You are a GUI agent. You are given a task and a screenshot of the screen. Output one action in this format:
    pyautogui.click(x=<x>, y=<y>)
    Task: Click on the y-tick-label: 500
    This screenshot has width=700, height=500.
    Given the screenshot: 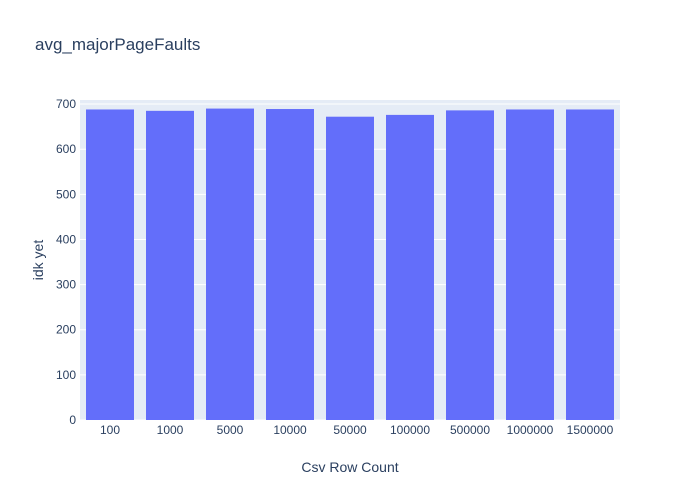 What is the action you would take?
    pyautogui.click(x=66, y=194)
    